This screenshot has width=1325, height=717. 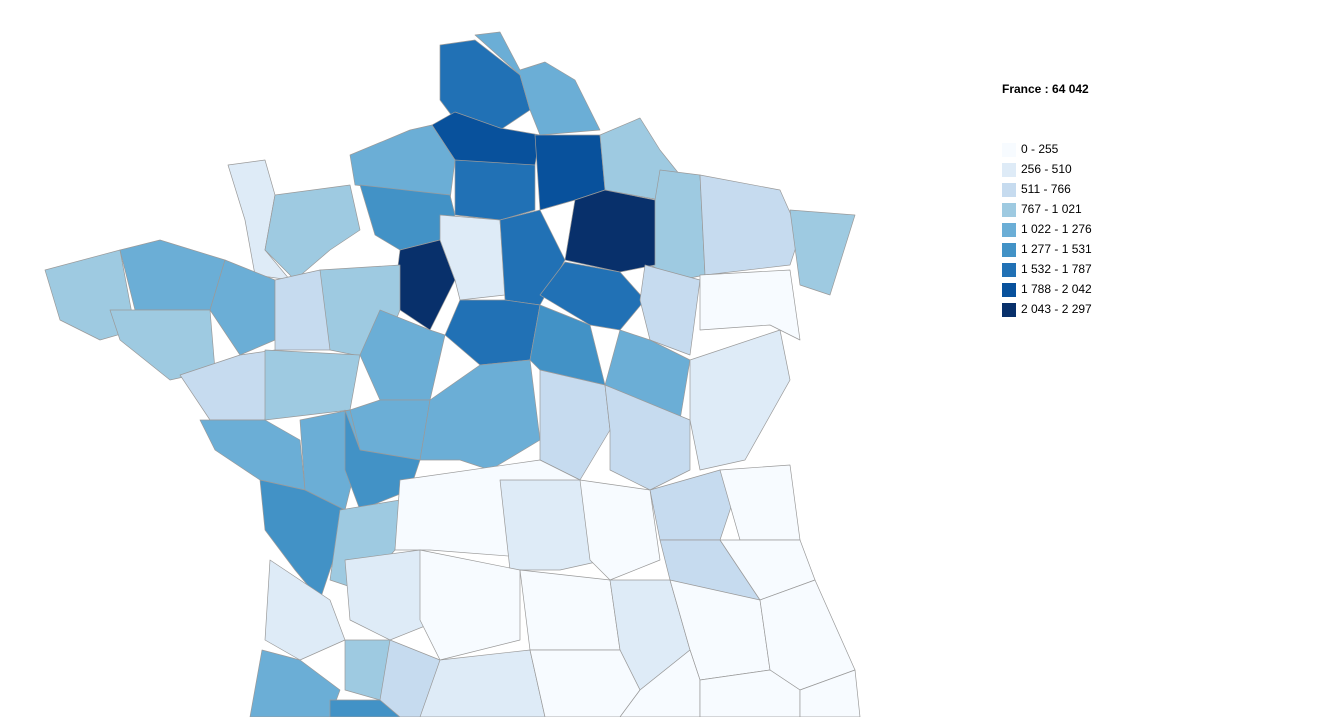 What do you see at coordinates (1051, 209) in the screenshot?
I see `legend-label: 767 - 1 021` at bounding box center [1051, 209].